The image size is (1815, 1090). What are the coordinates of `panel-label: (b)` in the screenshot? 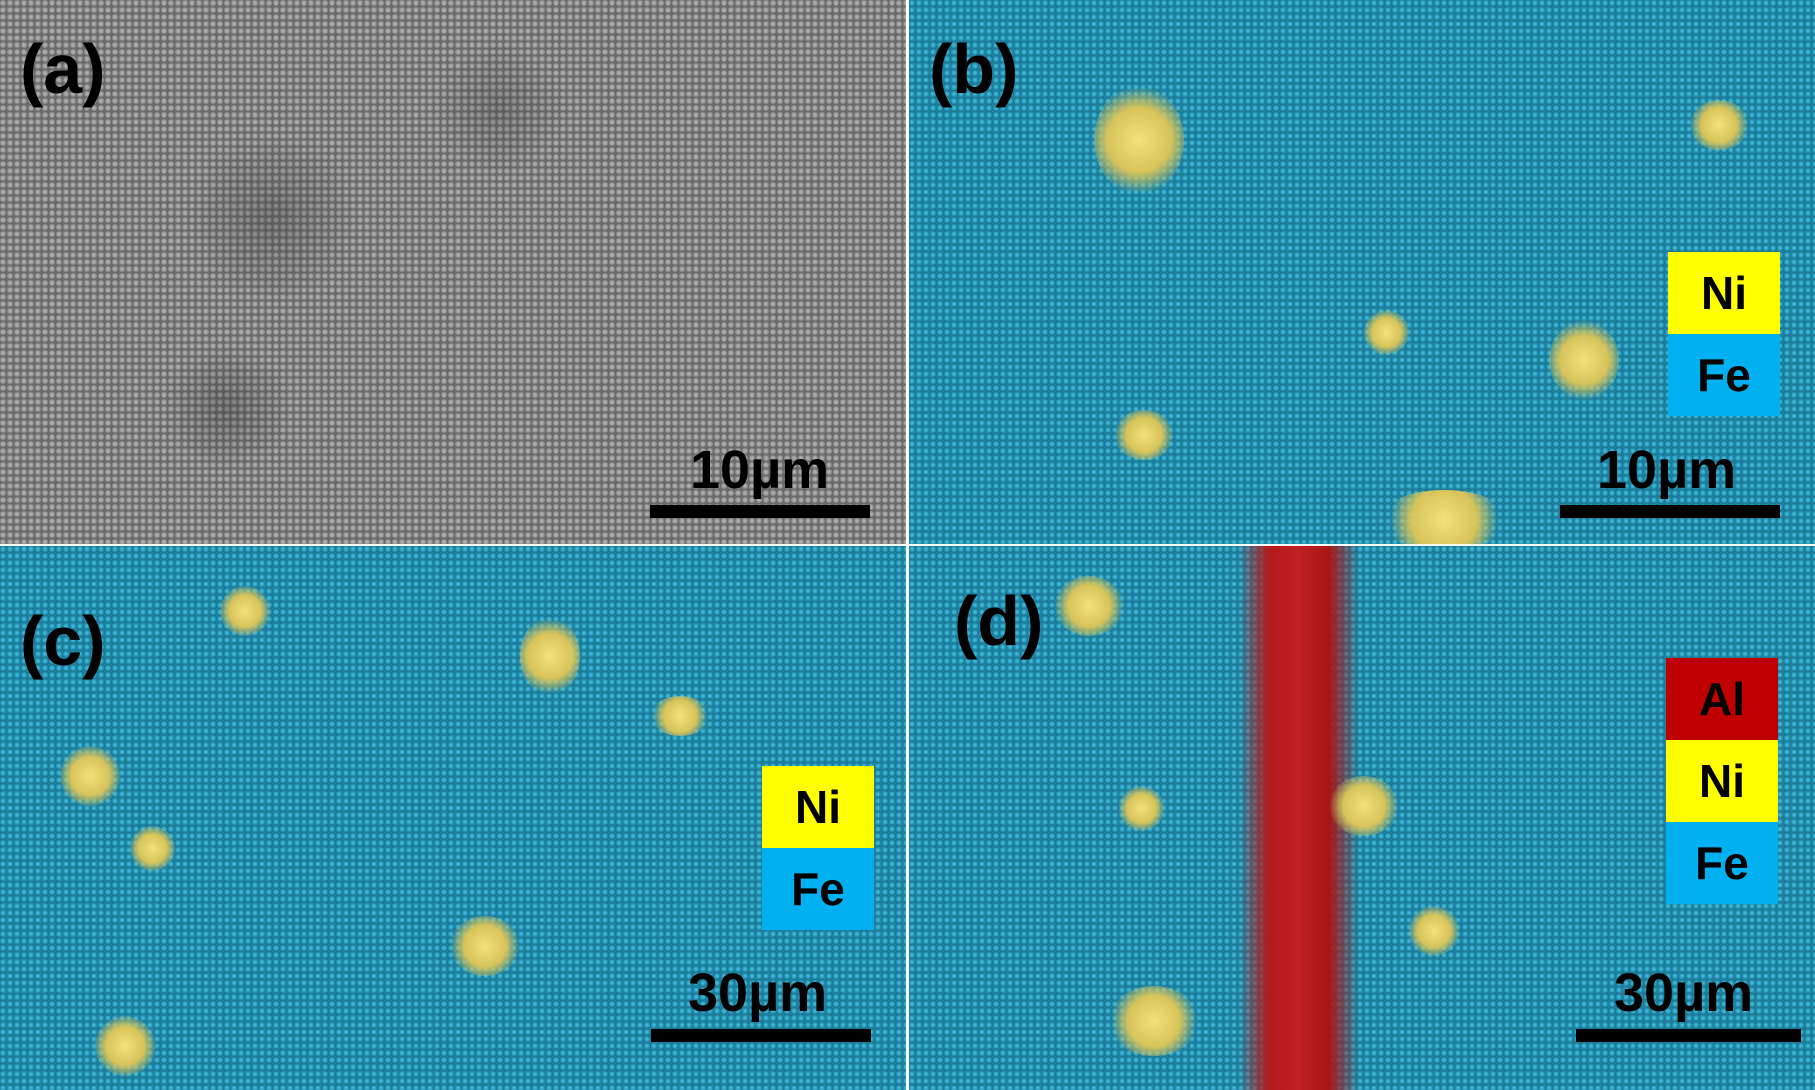 It's located at (974, 69).